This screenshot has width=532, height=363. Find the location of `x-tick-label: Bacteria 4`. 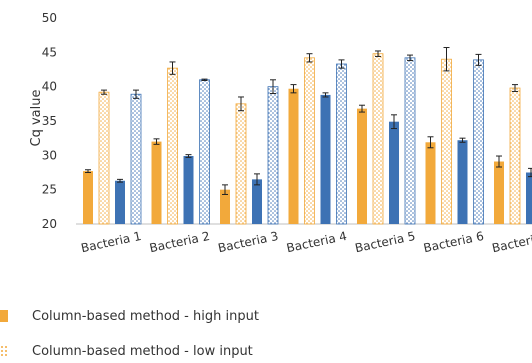

x-tick-label: Bacteria 4 is located at coordinates (316, 242).